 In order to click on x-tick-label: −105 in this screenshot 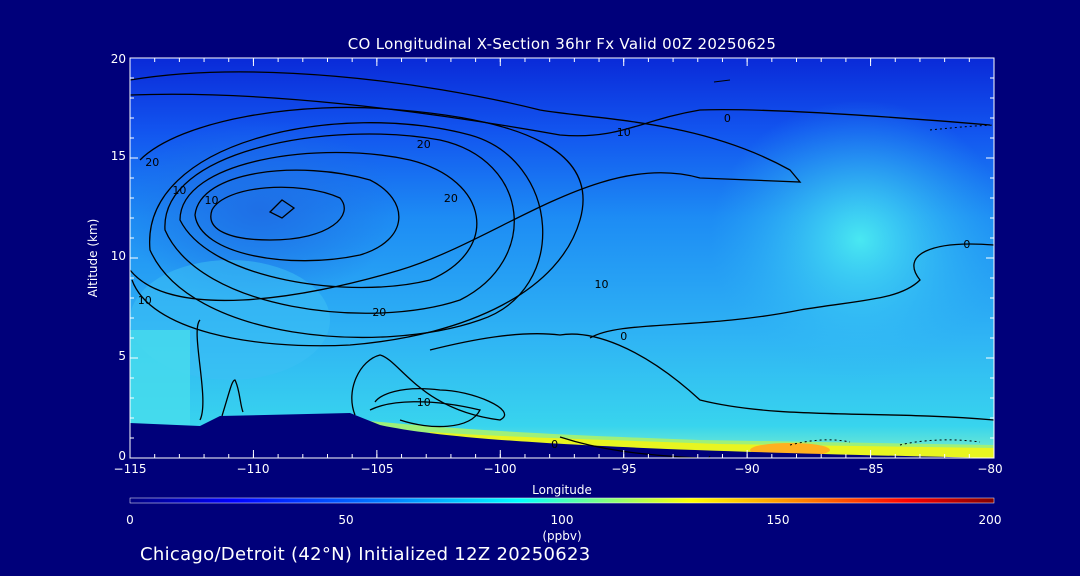, I will do `click(377, 469)`.